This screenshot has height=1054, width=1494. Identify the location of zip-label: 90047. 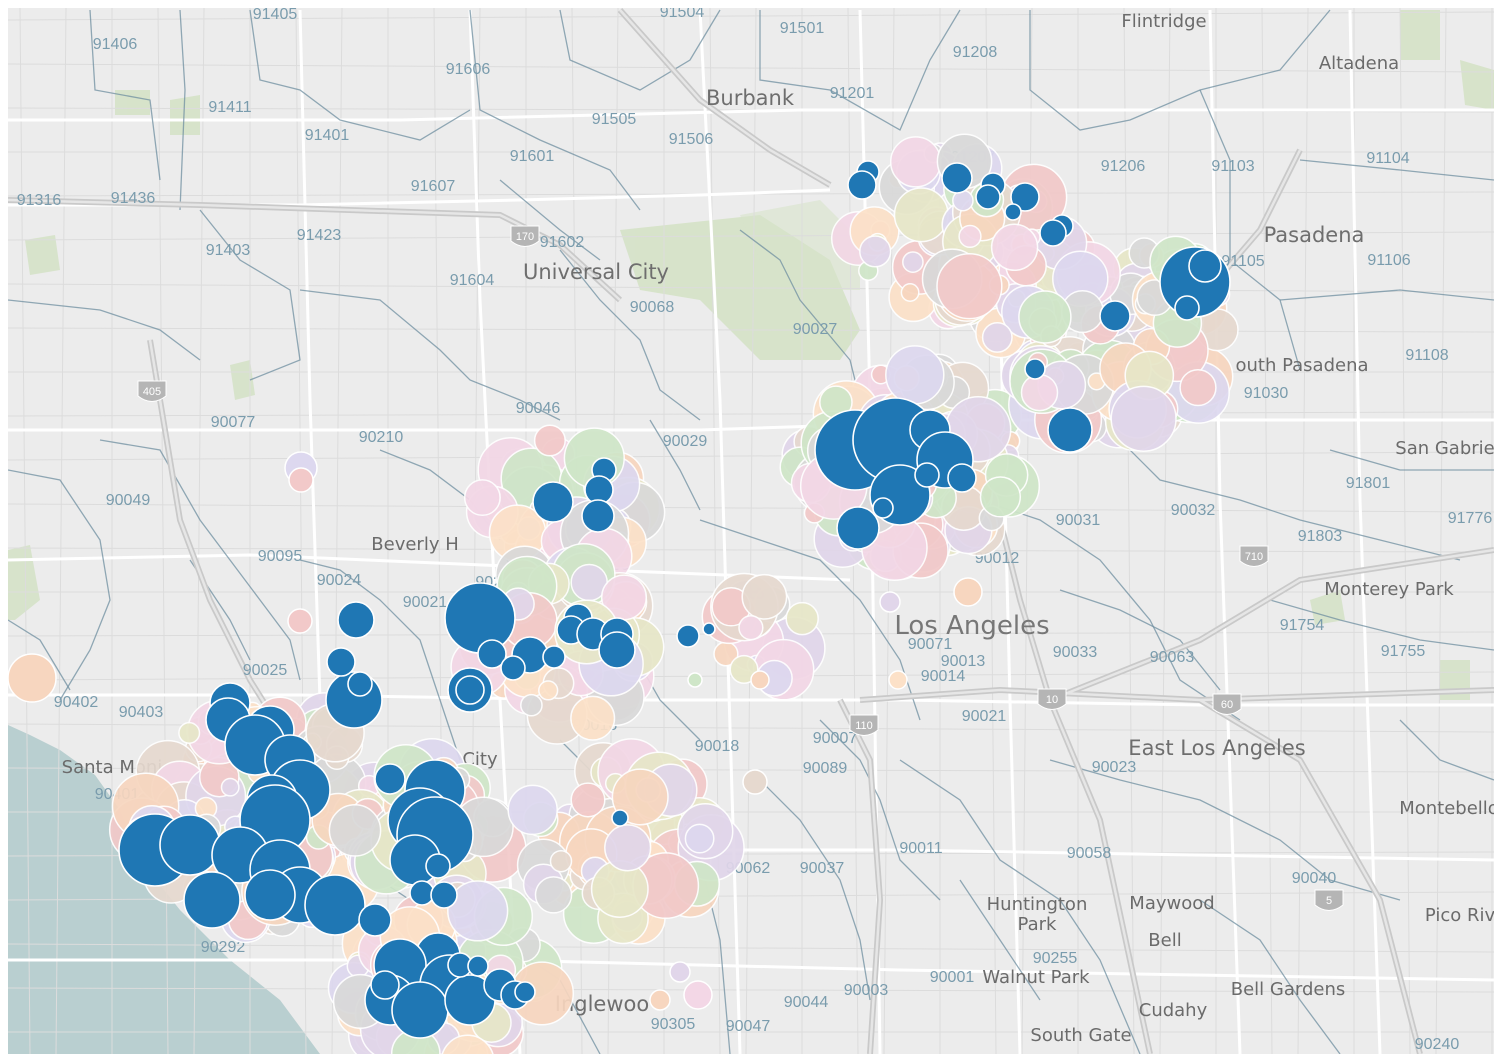
(748, 1026).